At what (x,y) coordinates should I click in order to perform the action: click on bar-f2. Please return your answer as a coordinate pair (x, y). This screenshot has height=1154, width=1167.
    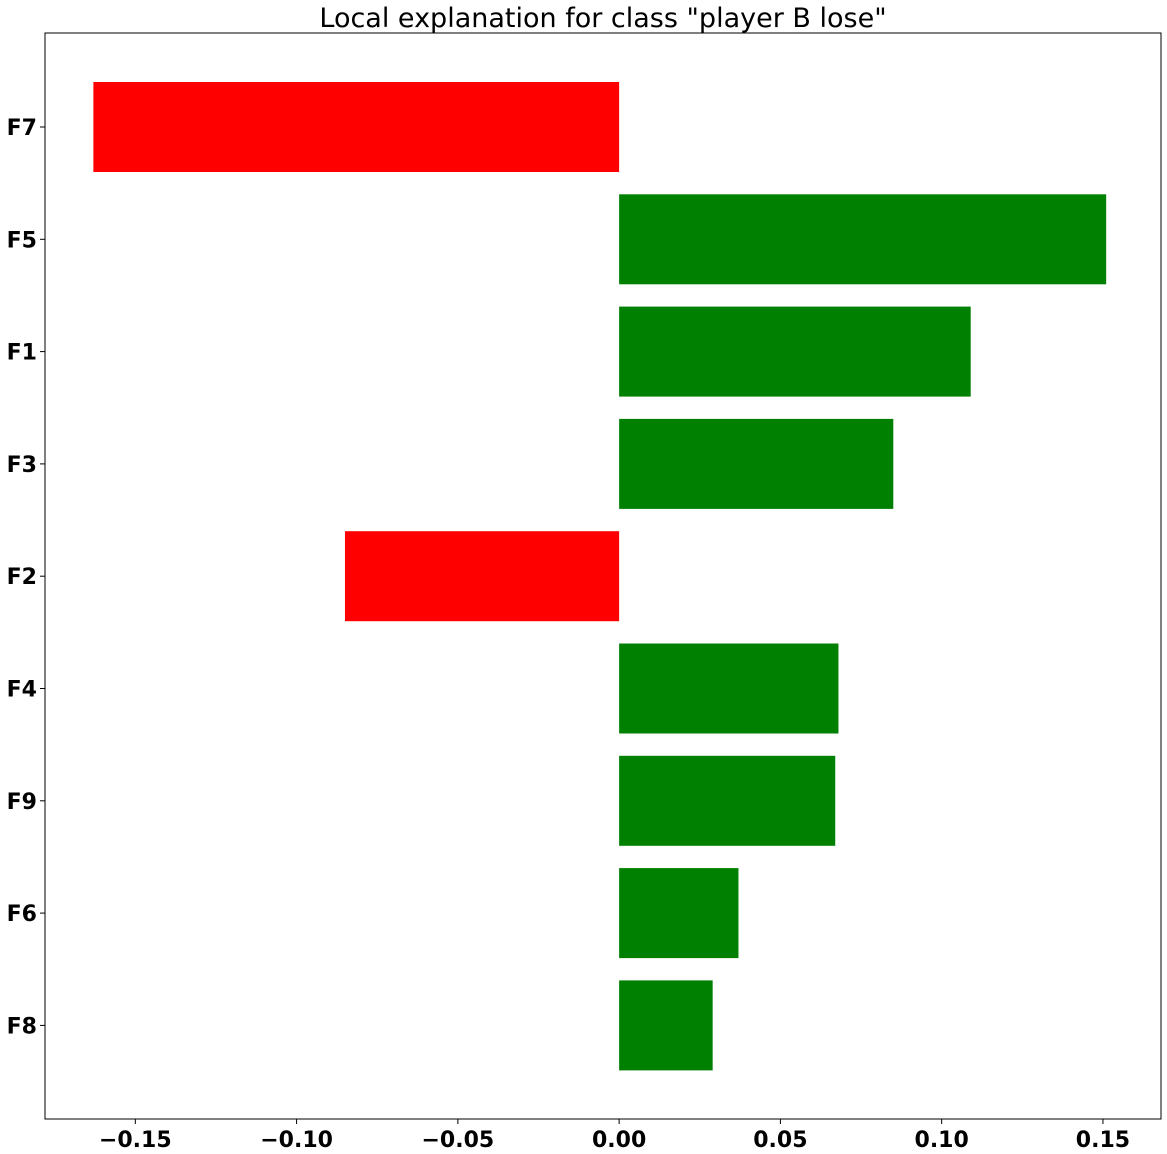
    Looking at the image, I should click on (482, 576).